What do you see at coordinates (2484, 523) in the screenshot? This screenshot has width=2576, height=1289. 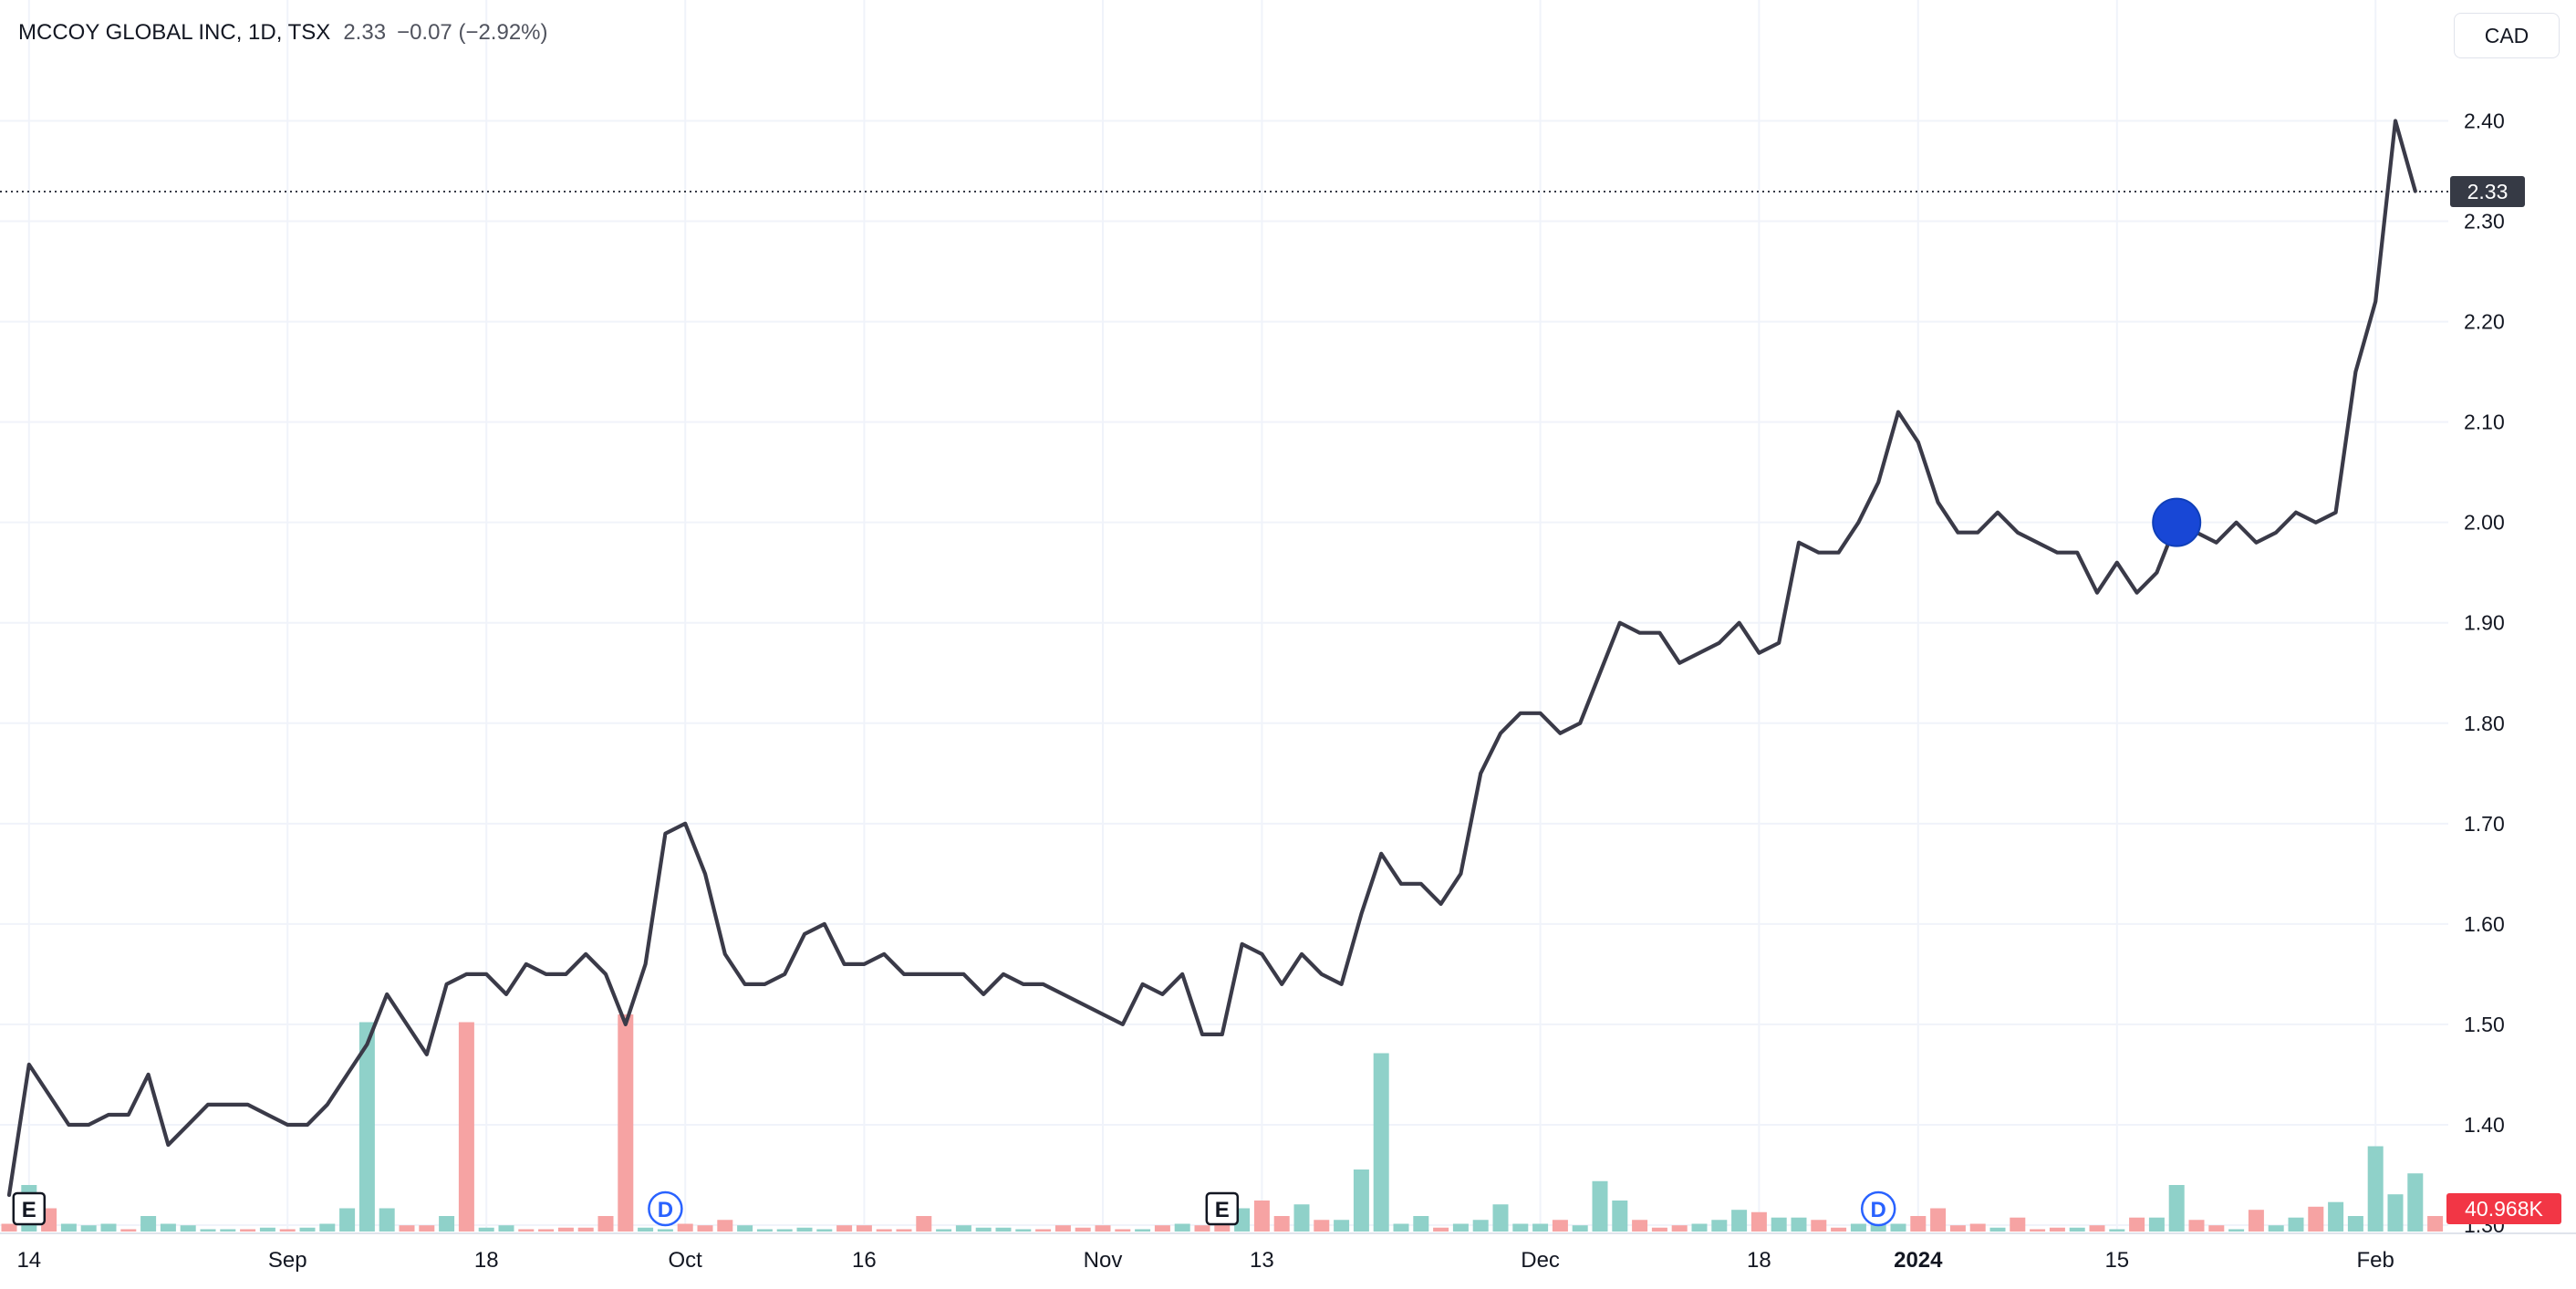 I see `y-tick-label: 2.00` at bounding box center [2484, 523].